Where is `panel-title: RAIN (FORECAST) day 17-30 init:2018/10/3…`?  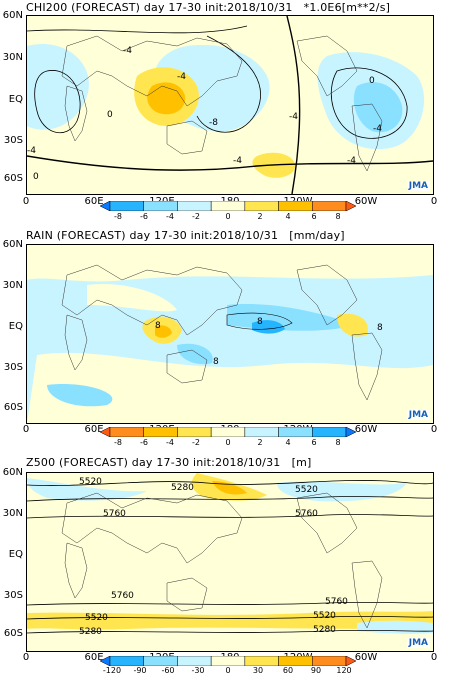
panel-title: RAIN (FORECAST) day 17-30 init:2018/10/3… is located at coordinates (185, 235).